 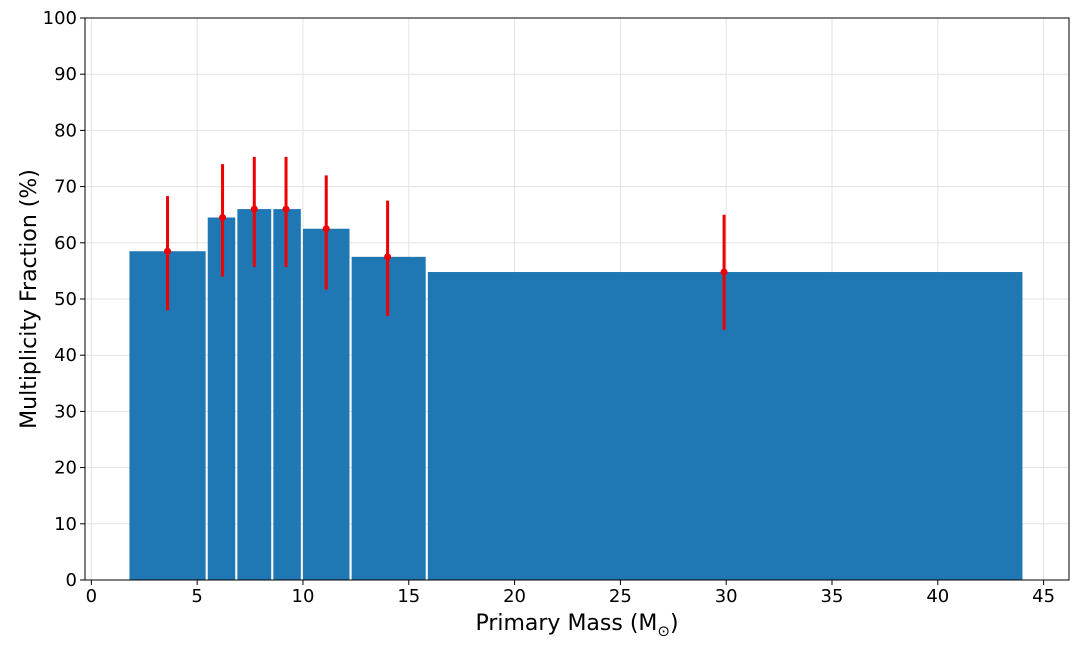 What do you see at coordinates (71, 580) in the screenshot?
I see `y-tick-label: 0` at bounding box center [71, 580].